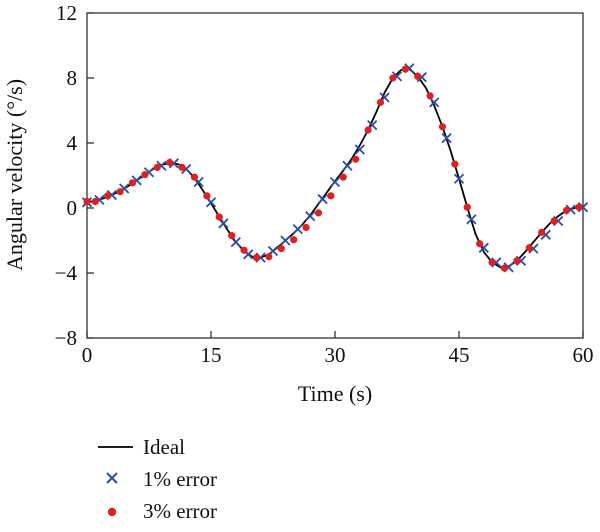 This screenshot has height=532, width=600. Describe the element at coordinates (66, 13) in the screenshot. I see `y-tick-label-5: 12` at that location.